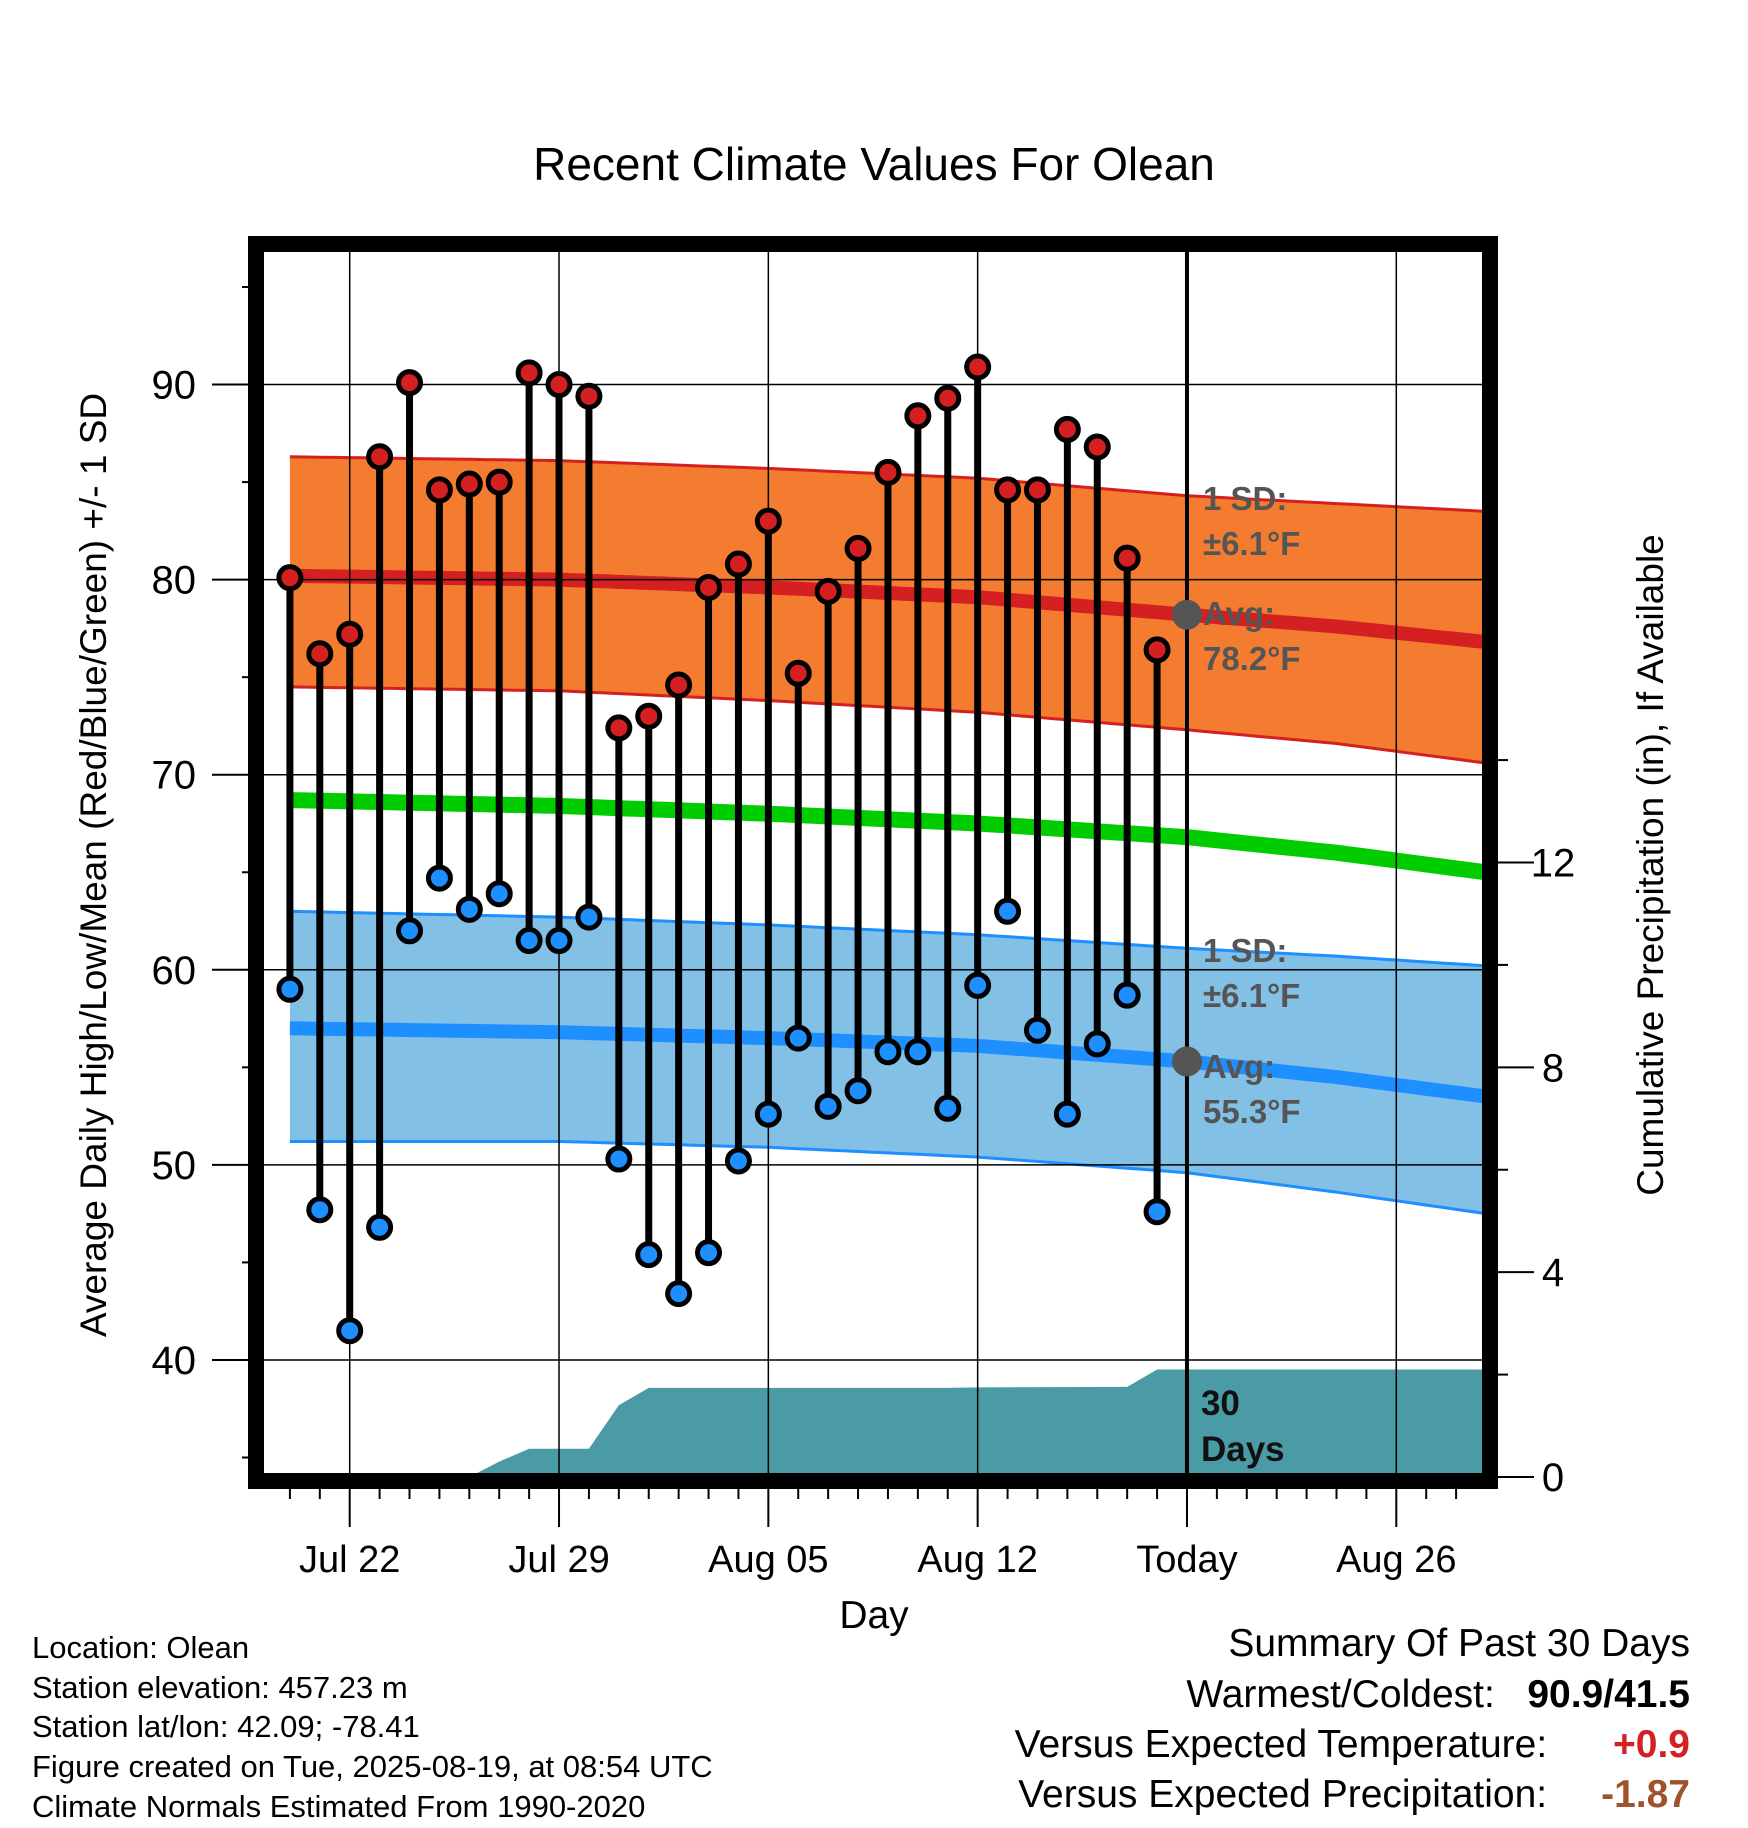 This screenshot has width=1748, height=1828. I want to click on summary-precip-value: -1.87, so click(1645, 1794).